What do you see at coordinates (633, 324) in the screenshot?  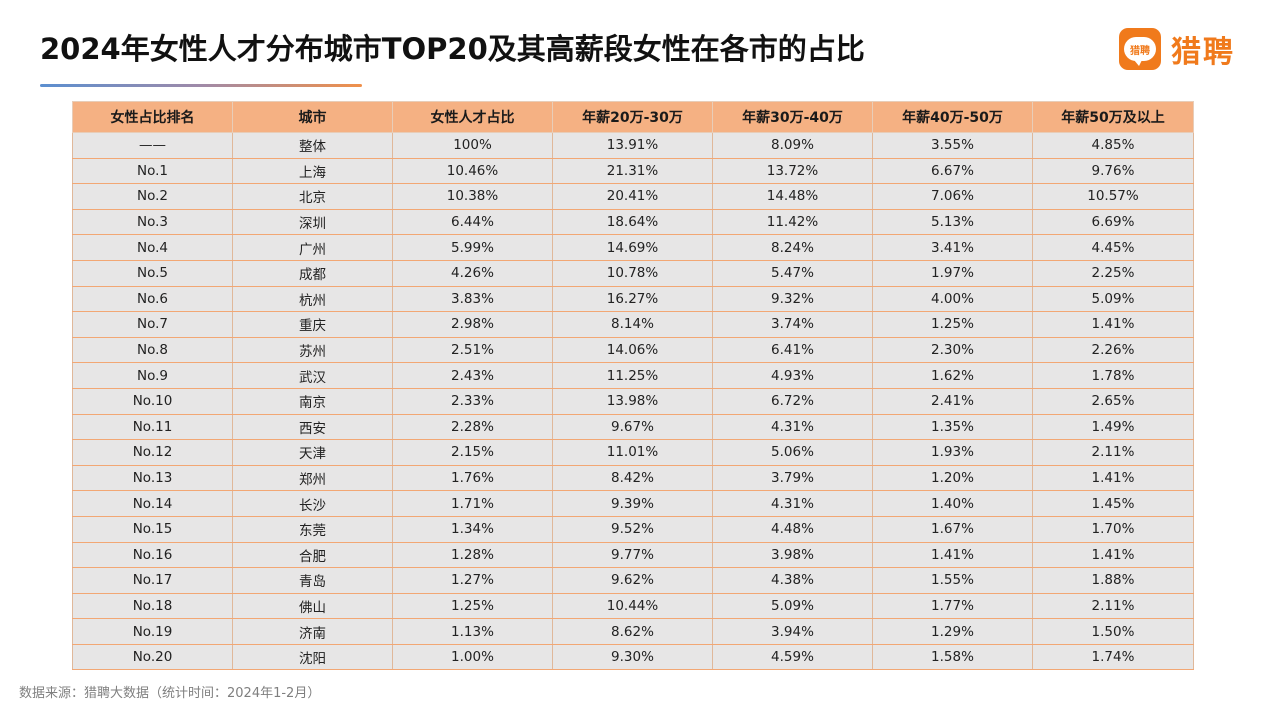 I see `table-row: No.7 重庆 2.98% 8.14% 3.74% 1.25% 1.41%` at bounding box center [633, 324].